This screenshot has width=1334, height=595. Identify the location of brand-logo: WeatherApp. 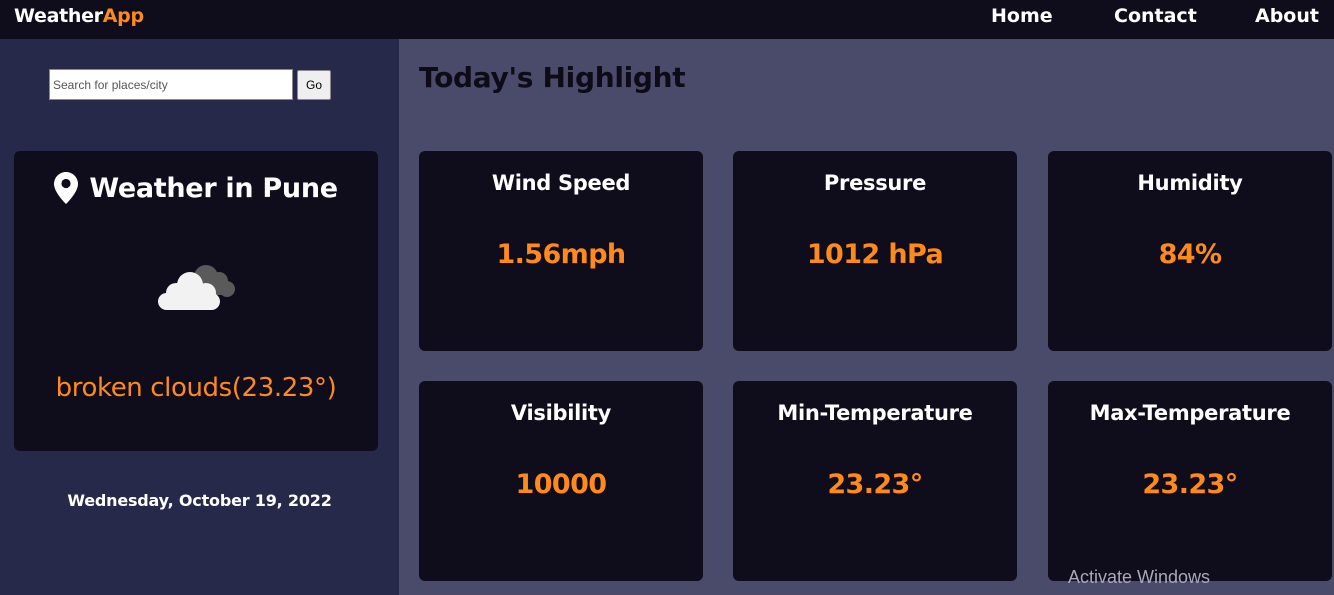
(79, 16).